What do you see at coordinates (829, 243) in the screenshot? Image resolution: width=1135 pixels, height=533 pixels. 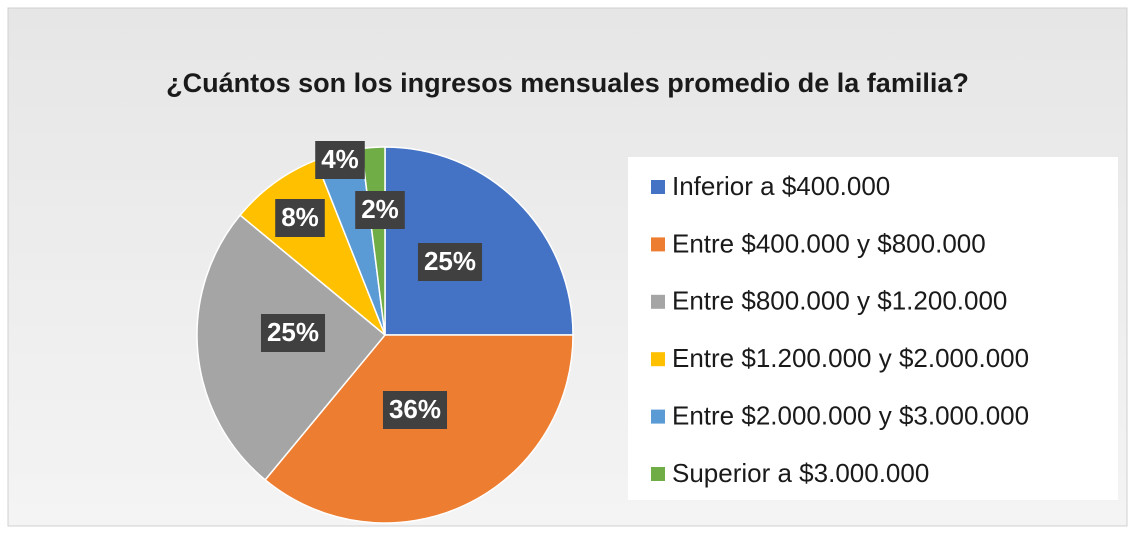 I see `legend-label: Entre $400.000 y $800.000` at bounding box center [829, 243].